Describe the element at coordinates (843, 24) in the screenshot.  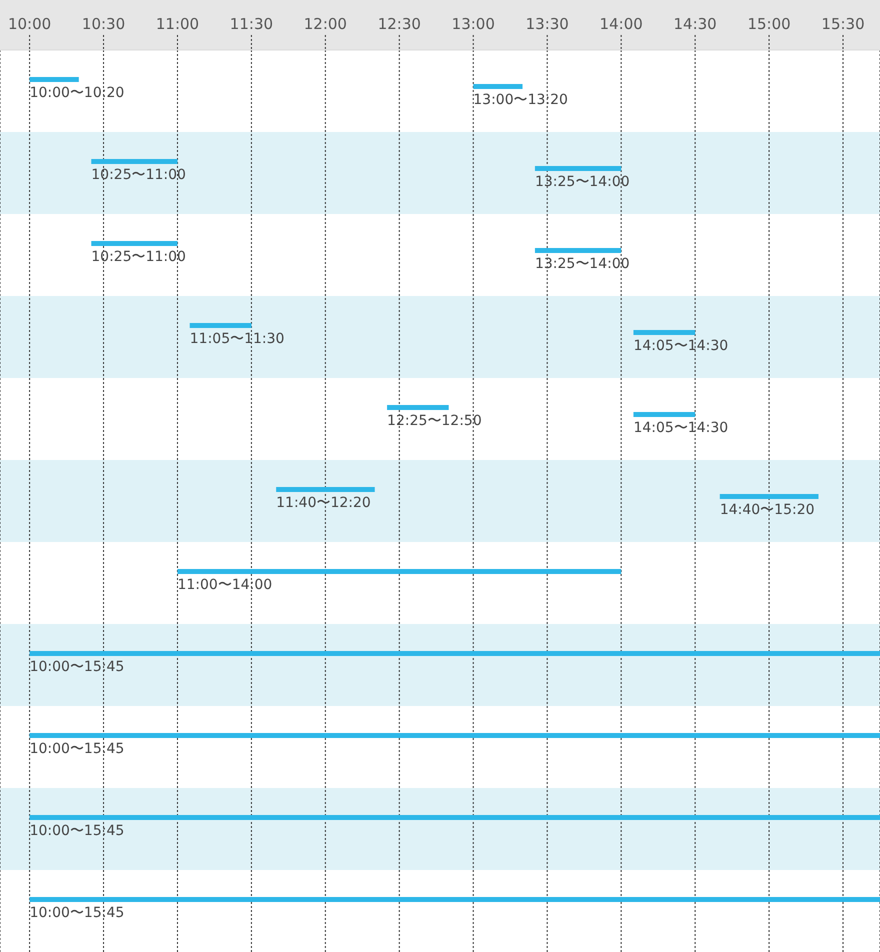
I see `x-tick-label: 15:30` at that location.